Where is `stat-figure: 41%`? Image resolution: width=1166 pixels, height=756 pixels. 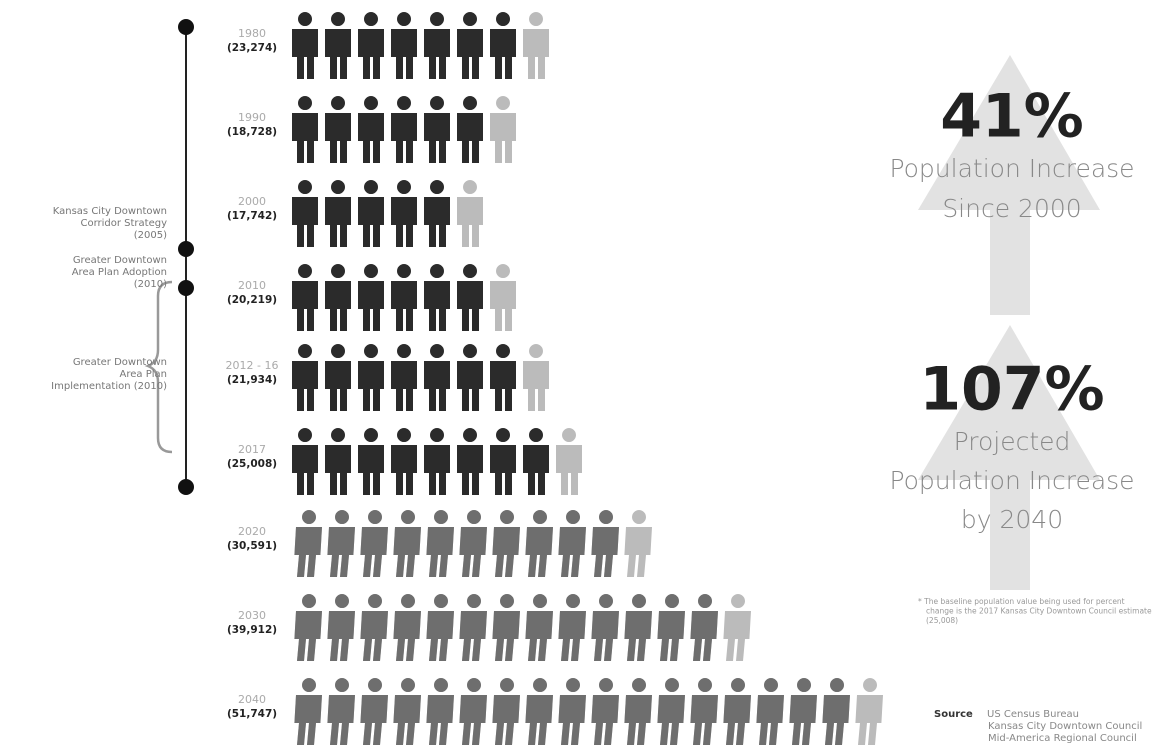 stat-figure: 41% is located at coordinates (1012, 117).